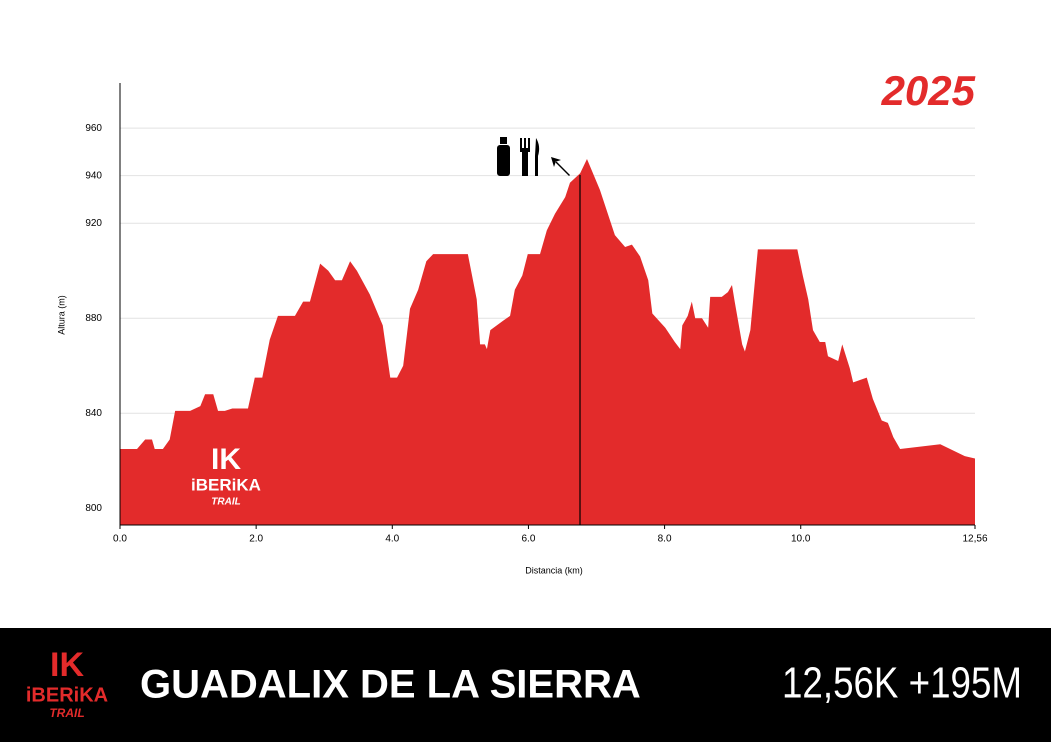 This screenshot has width=1051, height=742. Describe the element at coordinates (392, 539) in the screenshot. I see `x-tick-label: 4.0` at that location.